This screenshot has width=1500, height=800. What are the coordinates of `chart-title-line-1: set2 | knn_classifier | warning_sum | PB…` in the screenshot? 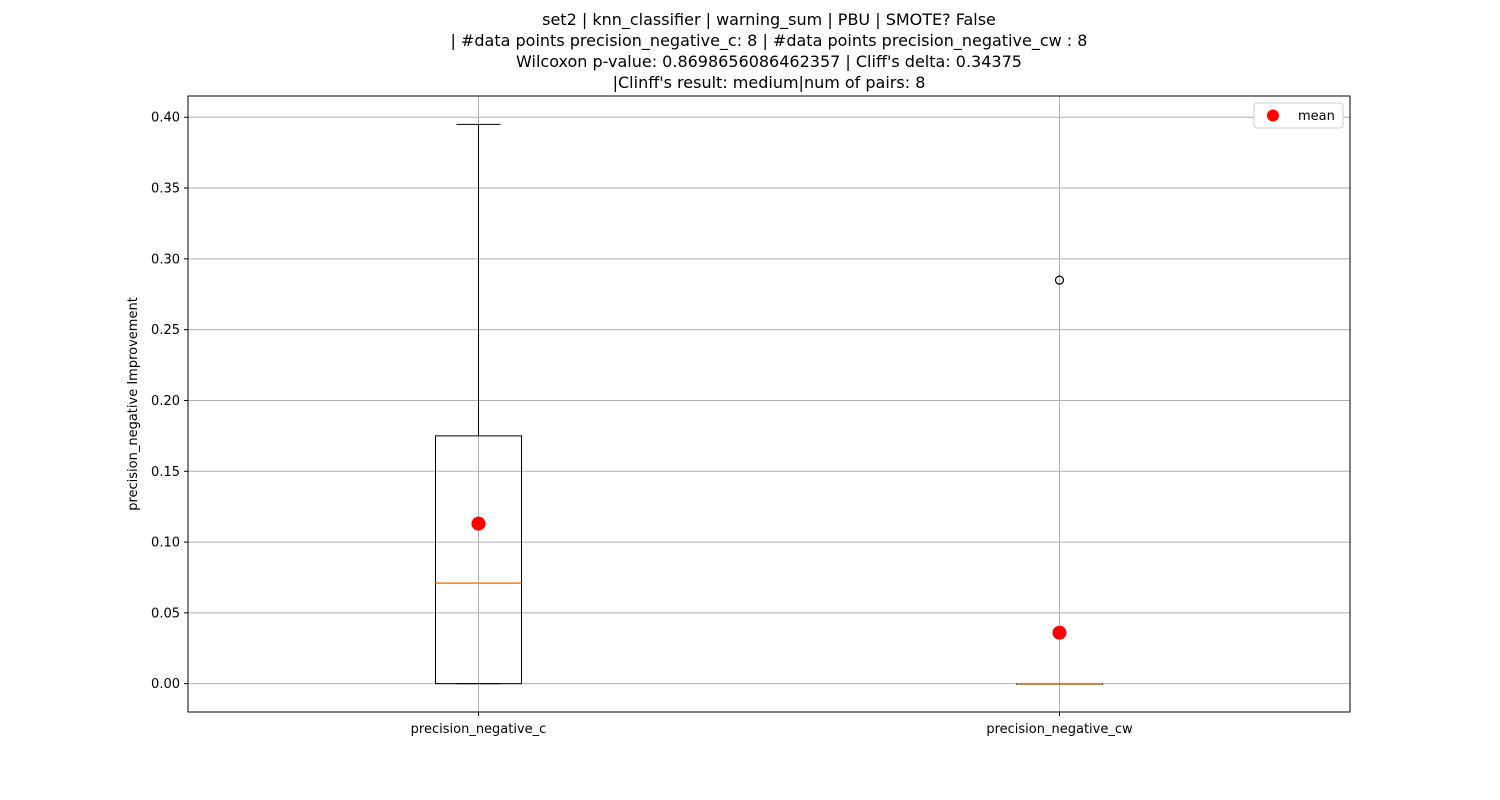 It's located at (769, 20).